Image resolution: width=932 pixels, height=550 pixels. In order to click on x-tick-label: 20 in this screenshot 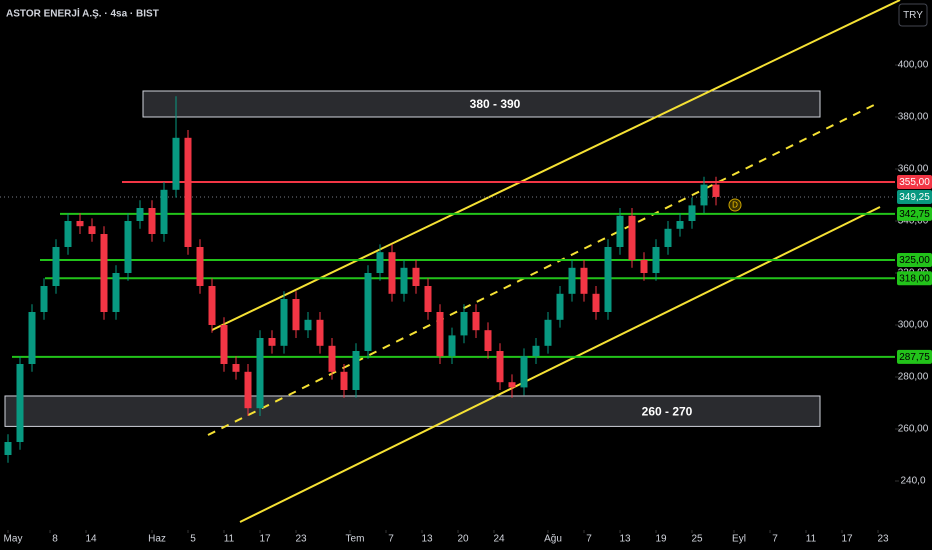, I will do `click(463, 539)`.